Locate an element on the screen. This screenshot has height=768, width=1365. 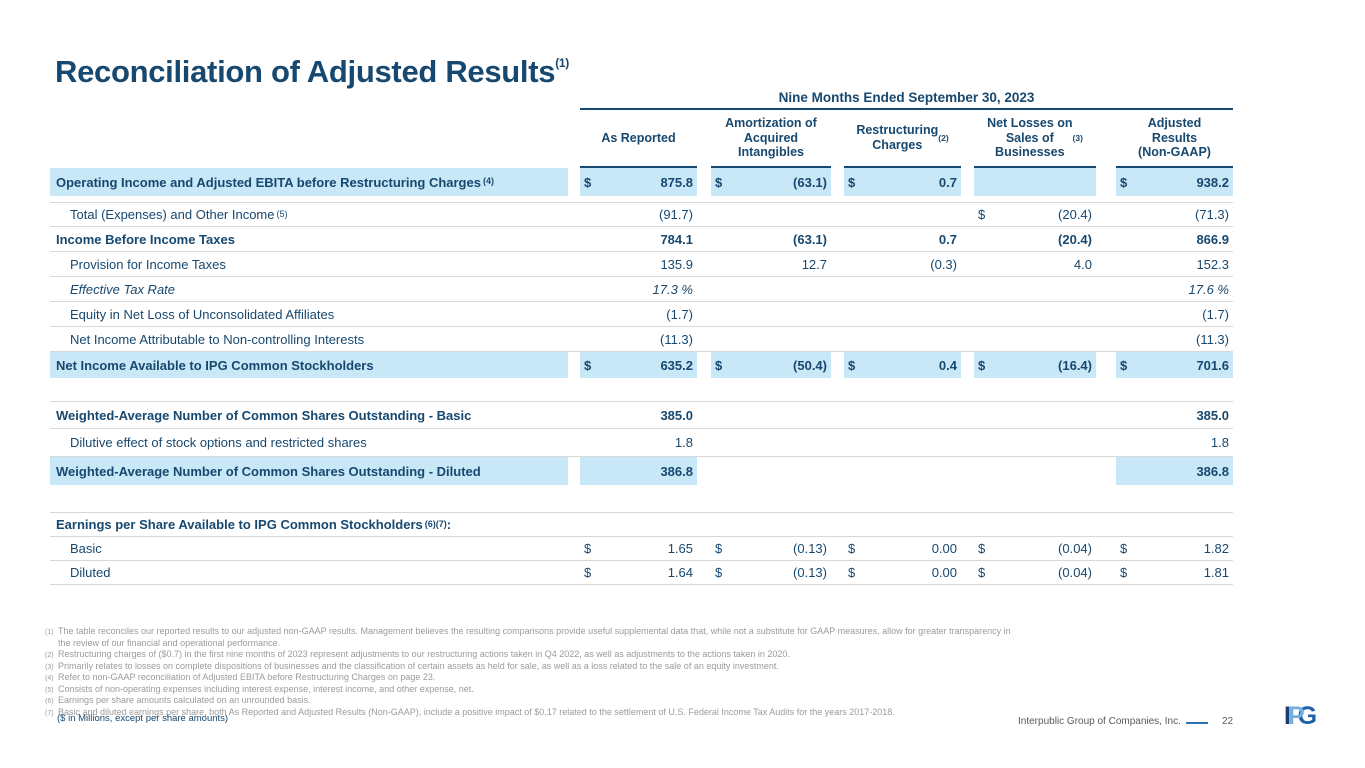
footnote-number: (1) is located at coordinates (49, 632).